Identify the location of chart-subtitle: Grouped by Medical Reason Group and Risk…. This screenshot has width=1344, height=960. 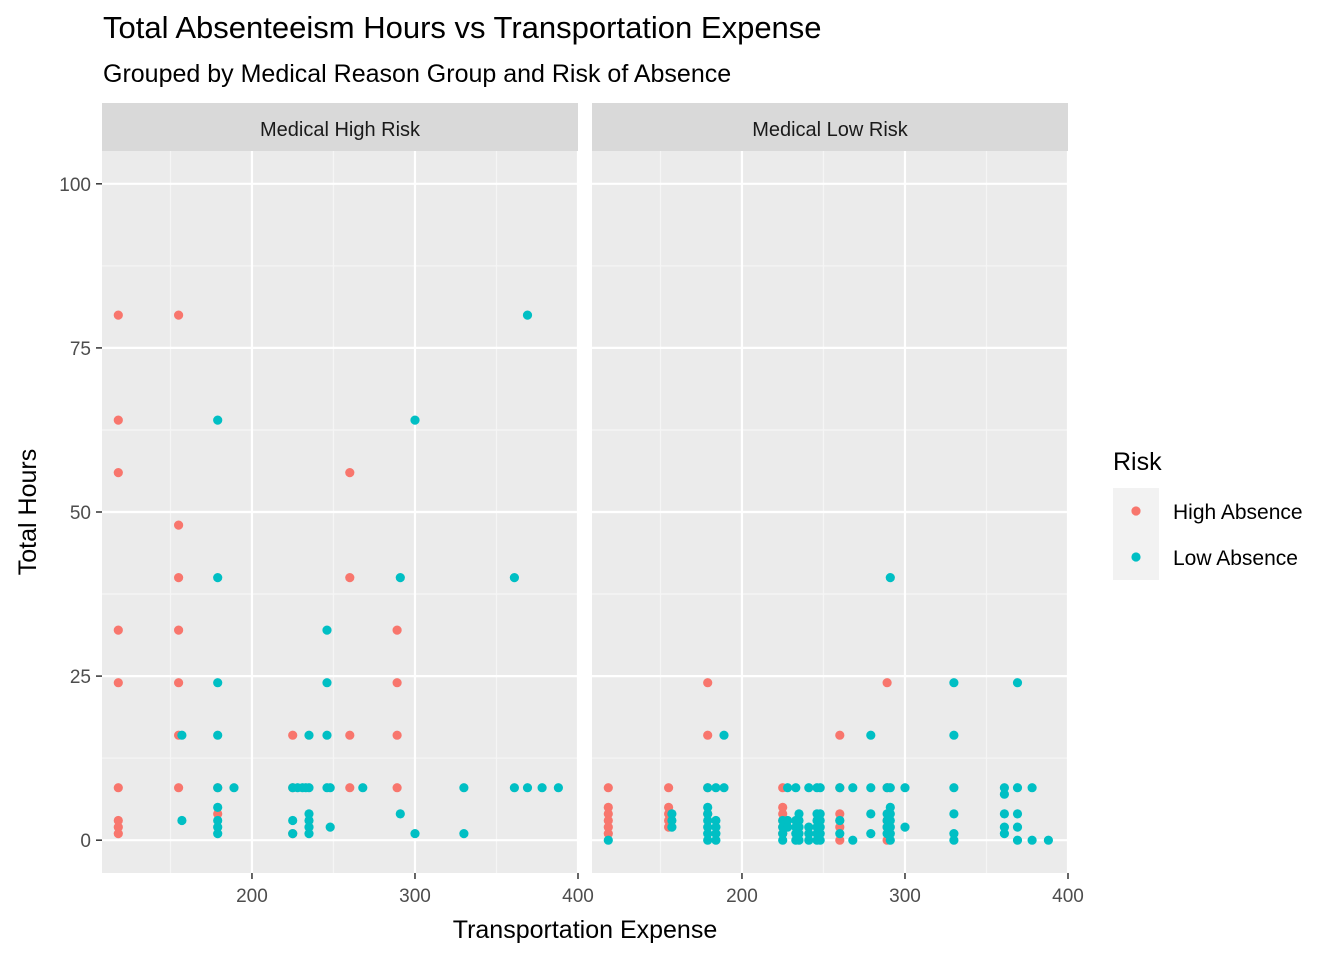
(417, 74).